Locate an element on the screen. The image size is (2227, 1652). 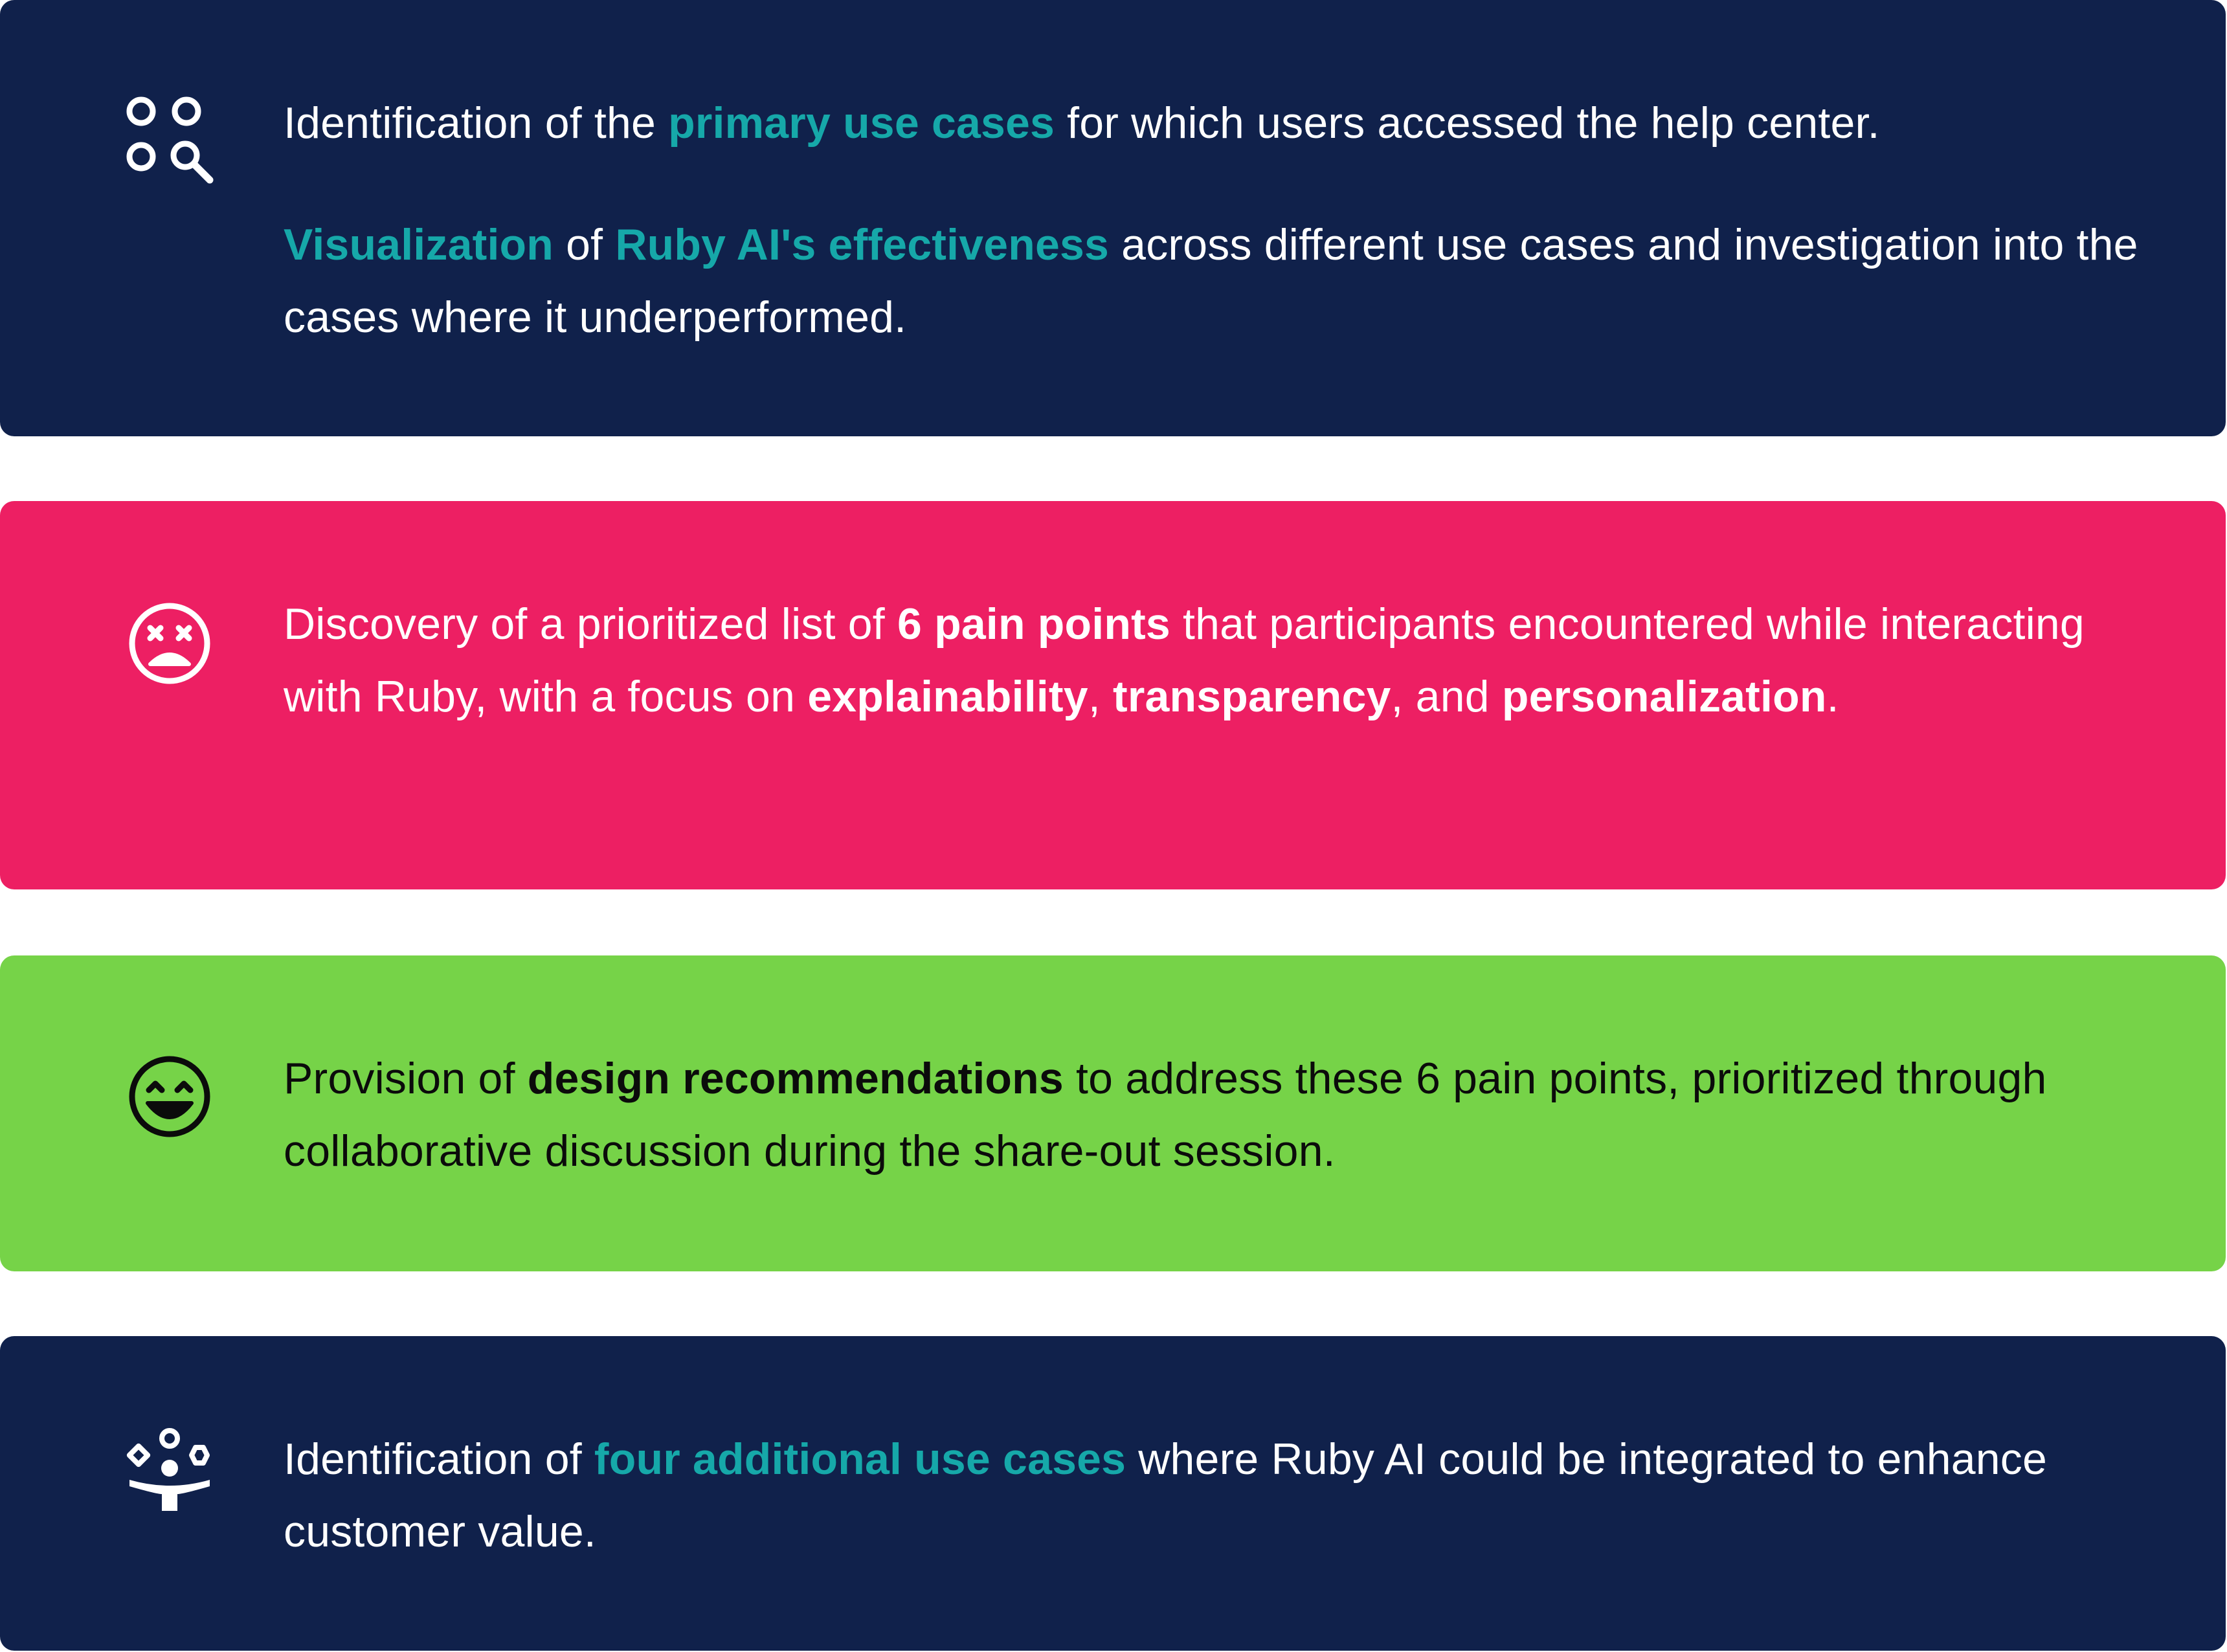
text-segment: Identification of is located at coordinates (439, 1459).